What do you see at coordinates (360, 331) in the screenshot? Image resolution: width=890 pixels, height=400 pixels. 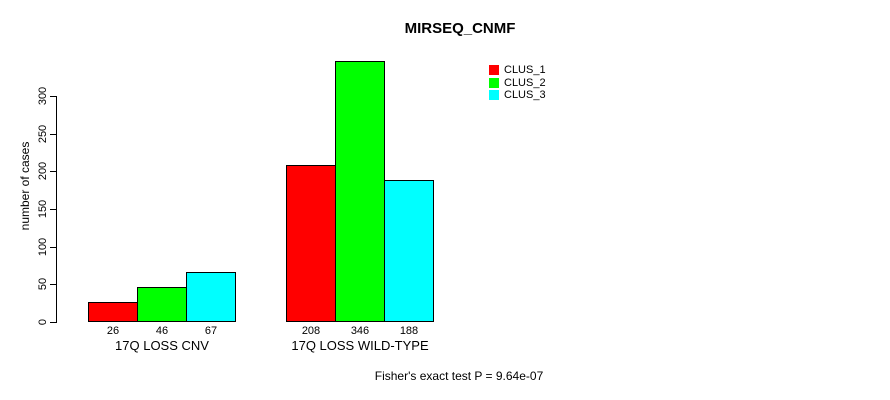 I see `bar-value-label: 346` at bounding box center [360, 331].